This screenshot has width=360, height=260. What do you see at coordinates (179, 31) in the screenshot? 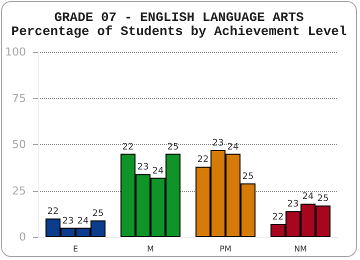
I see `chart-subtitle: Percentage of Students by Achievement Level` at bounding box center [179, 31].